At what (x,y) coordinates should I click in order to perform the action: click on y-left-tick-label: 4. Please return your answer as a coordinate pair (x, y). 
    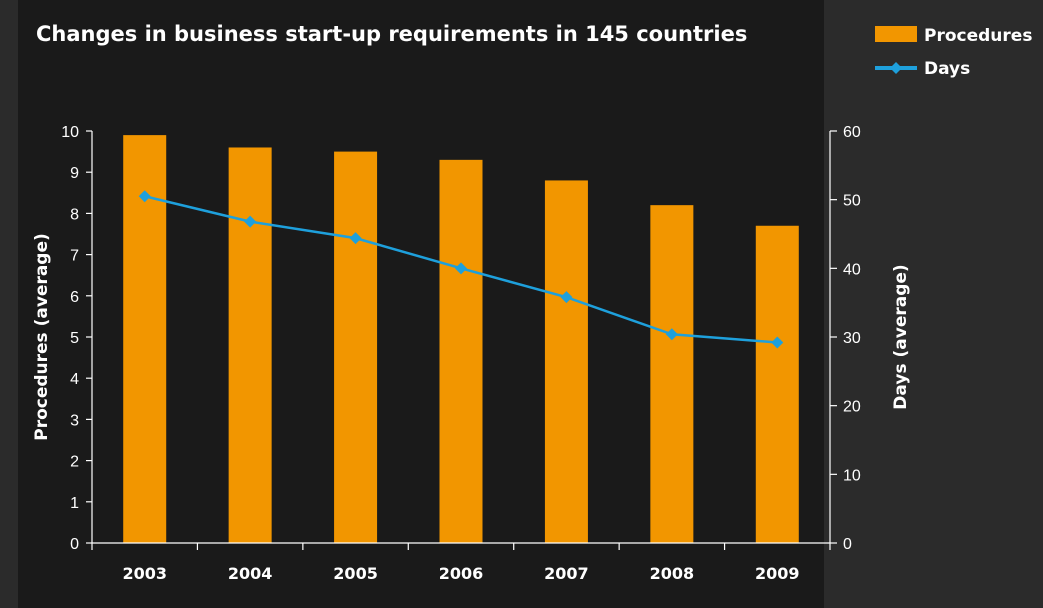
    Looking at the image, I should click on (74, 379).